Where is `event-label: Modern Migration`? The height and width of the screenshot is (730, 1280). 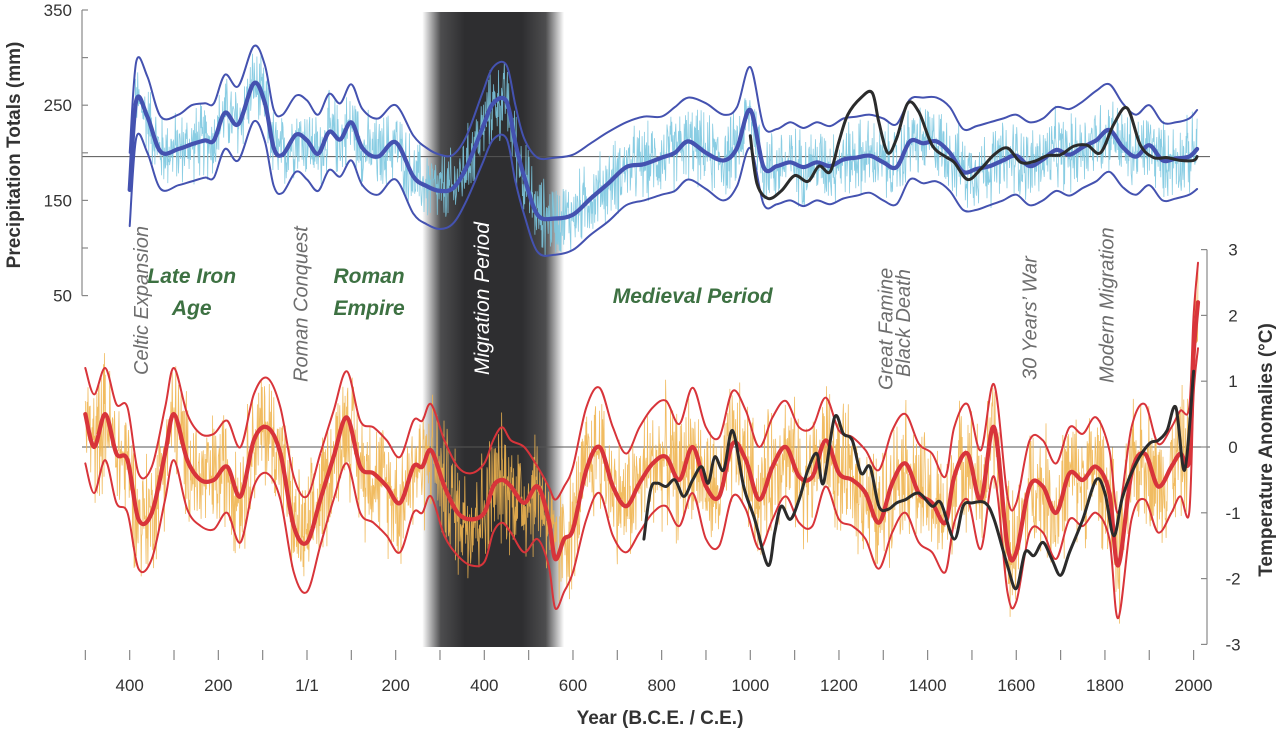 event-label: Modern Migration is located at coordinates (1107, 305).